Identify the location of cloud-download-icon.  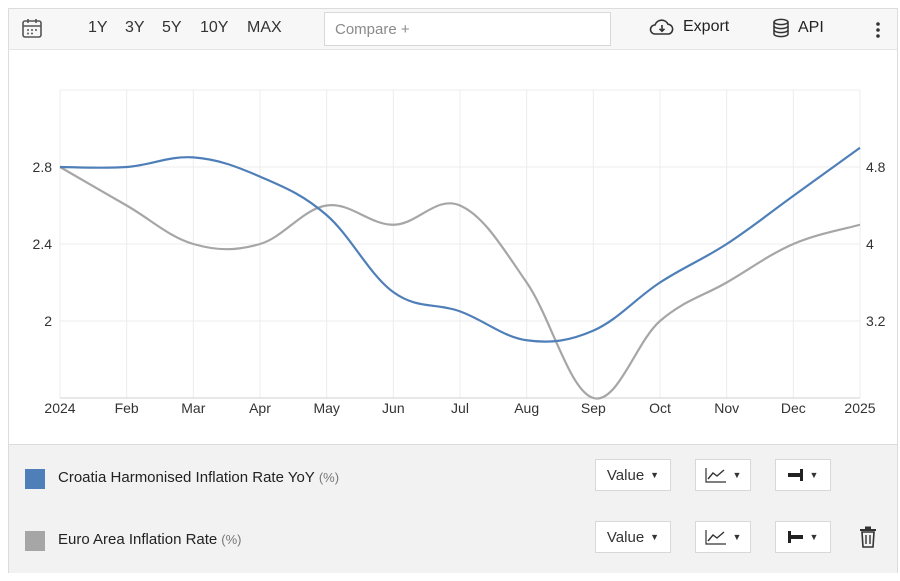
(661, 27).